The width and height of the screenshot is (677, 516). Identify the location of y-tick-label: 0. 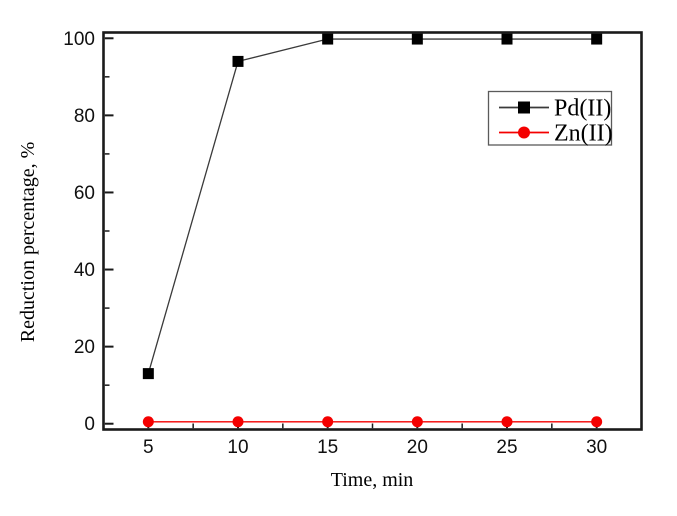
(89, 424).